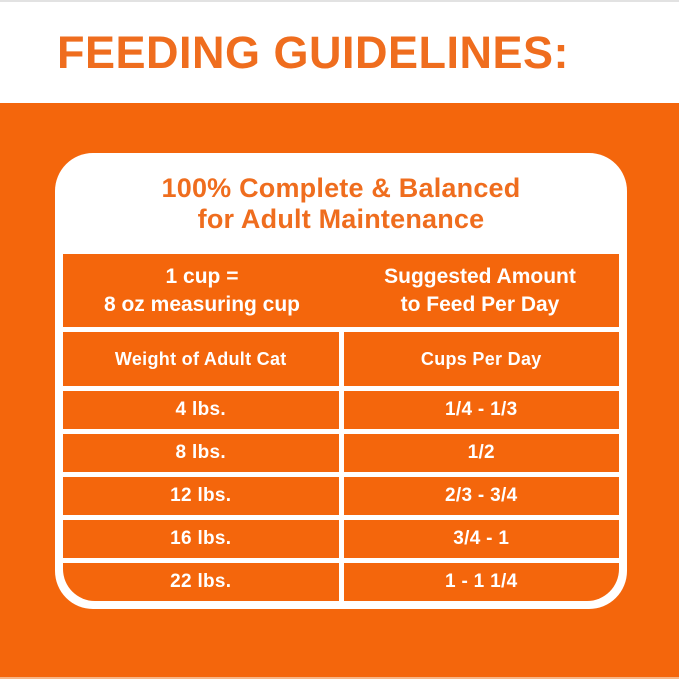 The height and width of the screenshot is (679, 679). What do you see at coordinates (201, 359) in the screenshot?
I see `column-header-weight: Weight of Adult Cat` at bounding box center [201, 359].